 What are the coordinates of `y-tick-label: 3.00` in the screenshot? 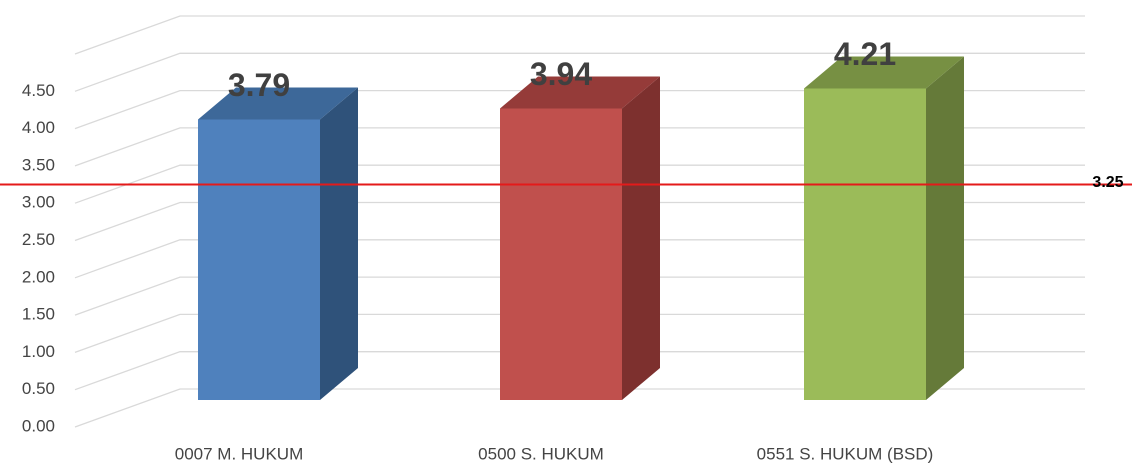 It's located at (38, 202).